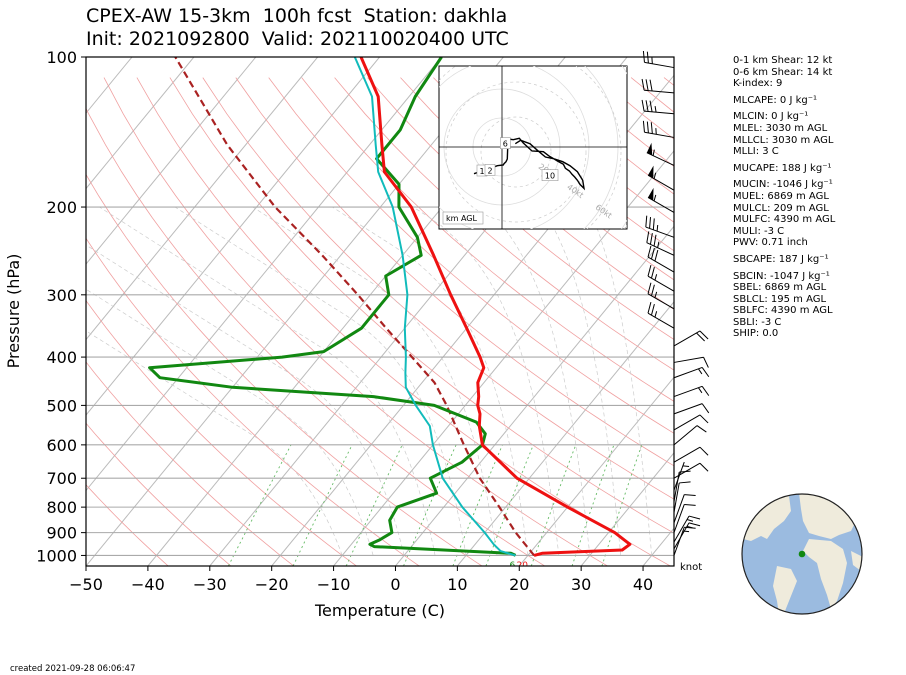  What do you see at coordinates (334, 584) in the screenshot?
I see `x-tick-label: −10` at bounding box center [334, 584].